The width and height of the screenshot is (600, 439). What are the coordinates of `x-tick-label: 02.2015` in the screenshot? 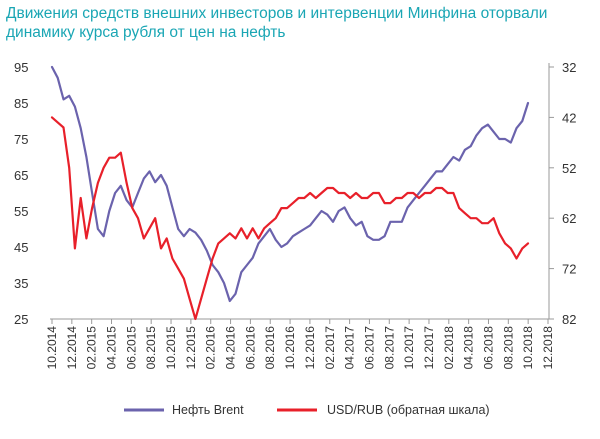 It's located at (92, 348).